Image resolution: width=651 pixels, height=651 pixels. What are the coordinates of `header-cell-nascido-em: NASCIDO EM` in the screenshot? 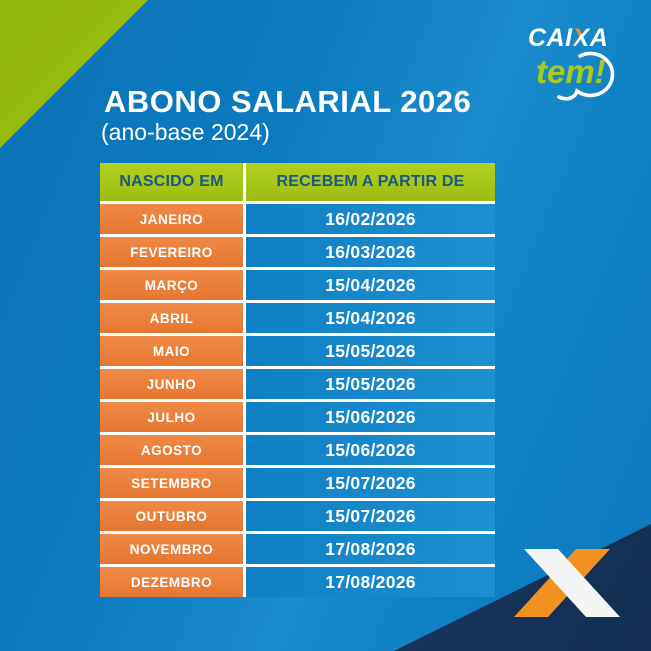 It's located at (171, 182).